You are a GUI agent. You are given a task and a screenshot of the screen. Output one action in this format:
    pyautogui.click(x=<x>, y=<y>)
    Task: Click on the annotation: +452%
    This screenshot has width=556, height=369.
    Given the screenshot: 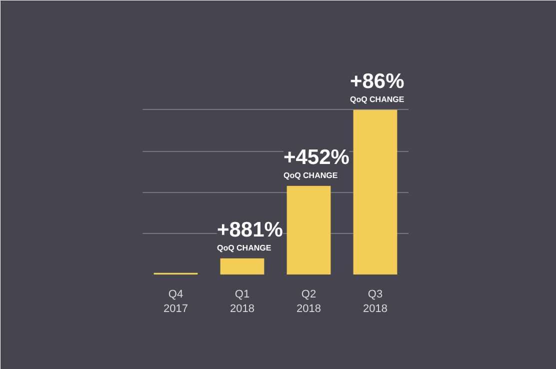 What is the action you would take?
    pyautogui.click(x=316, y=157)
    